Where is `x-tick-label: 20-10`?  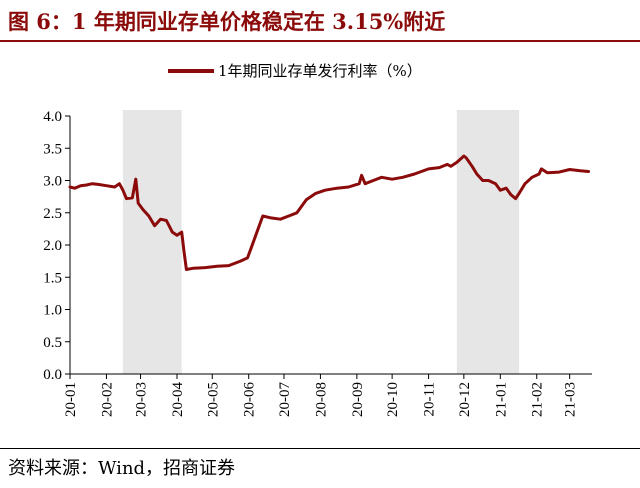 x-tick-label: 20-10 is located at coordinates (393, 399).